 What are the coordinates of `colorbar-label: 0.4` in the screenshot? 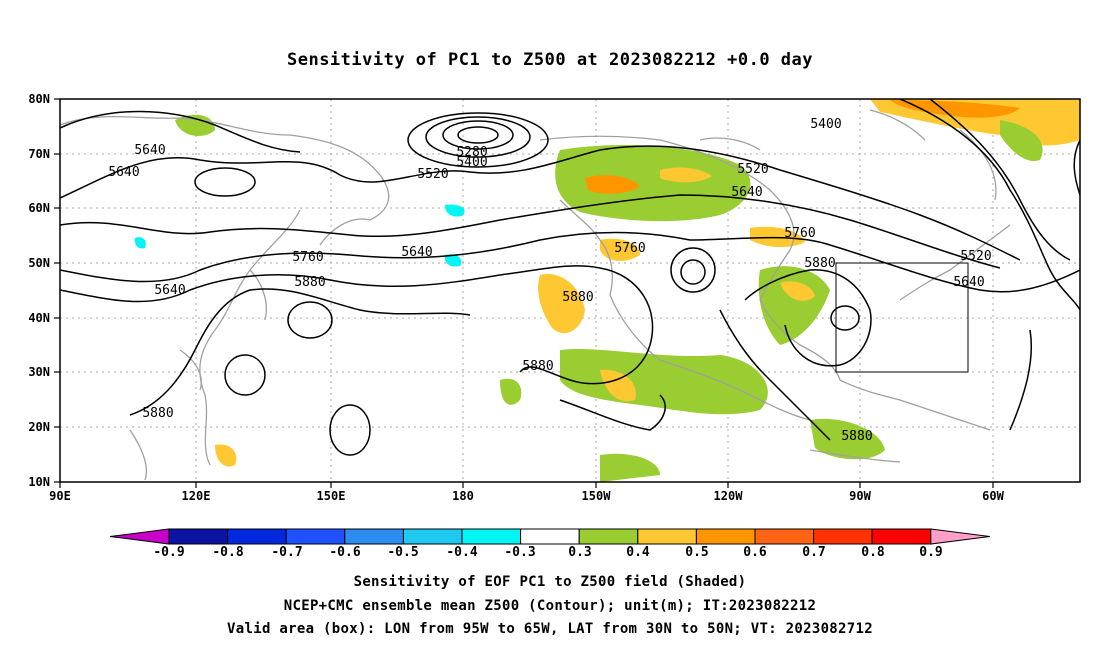 It's located at (638, 552).